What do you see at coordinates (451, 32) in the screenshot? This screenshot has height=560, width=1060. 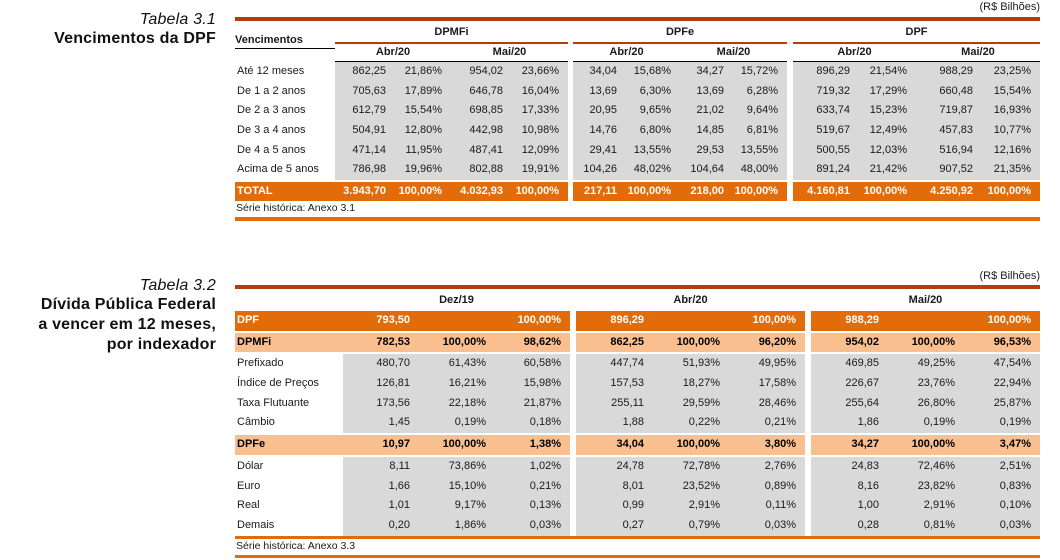 I see `table1-group-dpmfi: DPMFi` at bounding box center [451, 32].